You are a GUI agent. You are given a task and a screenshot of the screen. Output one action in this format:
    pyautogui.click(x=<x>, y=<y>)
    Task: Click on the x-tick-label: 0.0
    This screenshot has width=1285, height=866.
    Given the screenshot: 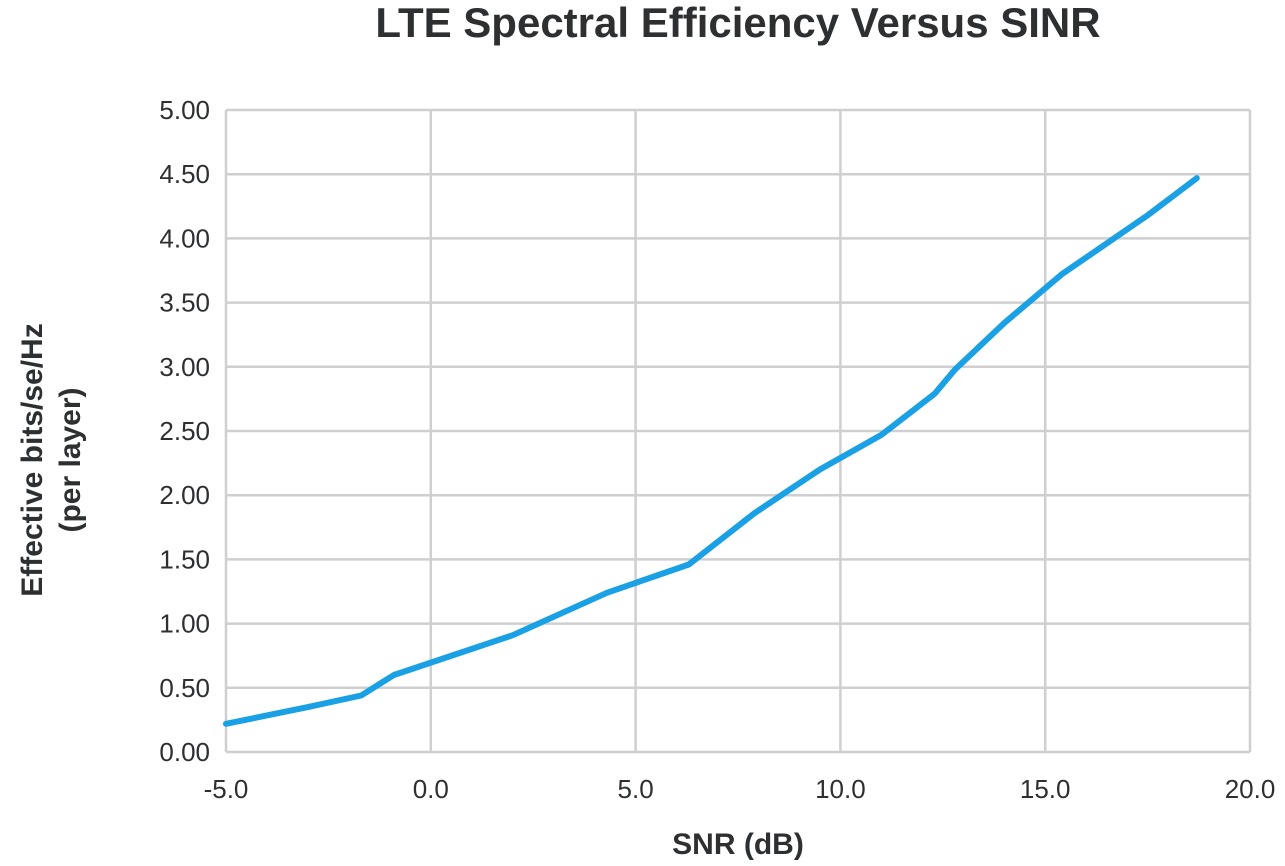 What is the action you would take?
    pyautogui.click(x=431, y=789)
    